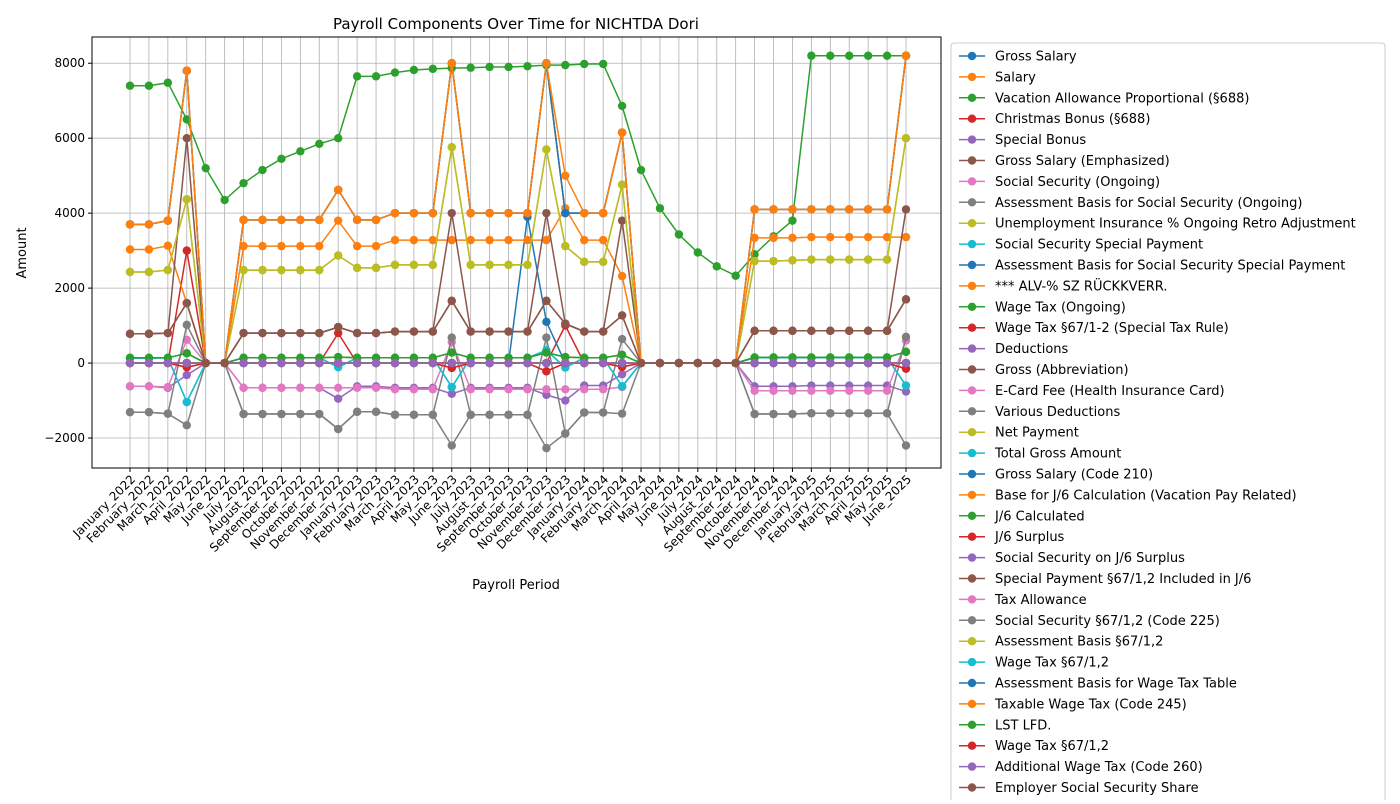 Image resolution: width=1400 pixels, height=804 pixels. I want to click on legend-item: *** ALV-% SZ RÜCKKVERR., so click(1063, 285).